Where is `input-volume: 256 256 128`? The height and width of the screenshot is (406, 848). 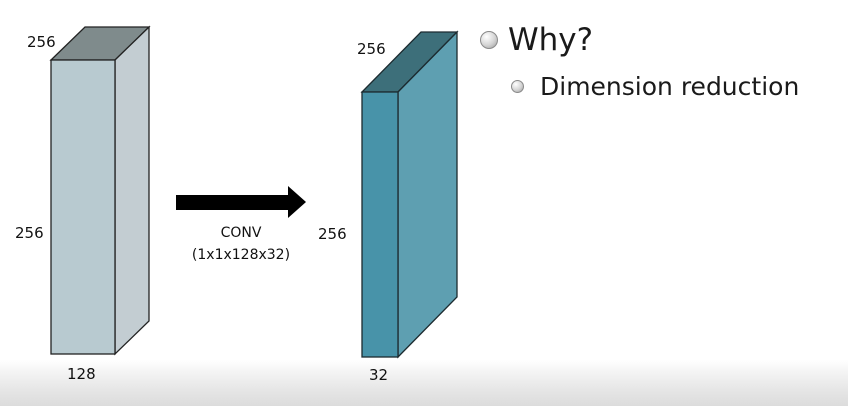
input-volume: 256 256 128 is located at coordinates (83, 204).